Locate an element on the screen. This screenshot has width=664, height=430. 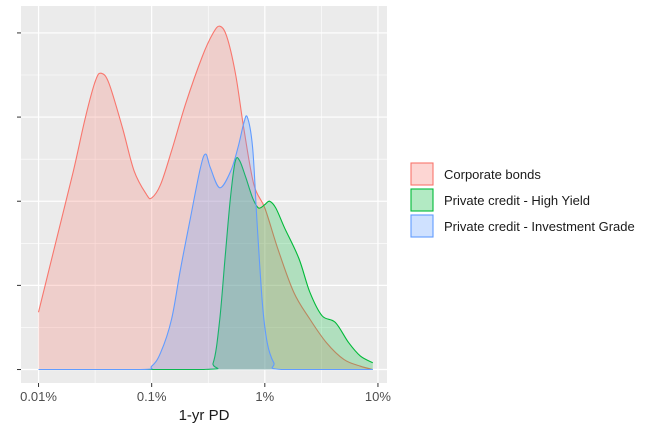
legend-label-corporate-bonds: Corporate bonds is located at coordinates (492, 174).